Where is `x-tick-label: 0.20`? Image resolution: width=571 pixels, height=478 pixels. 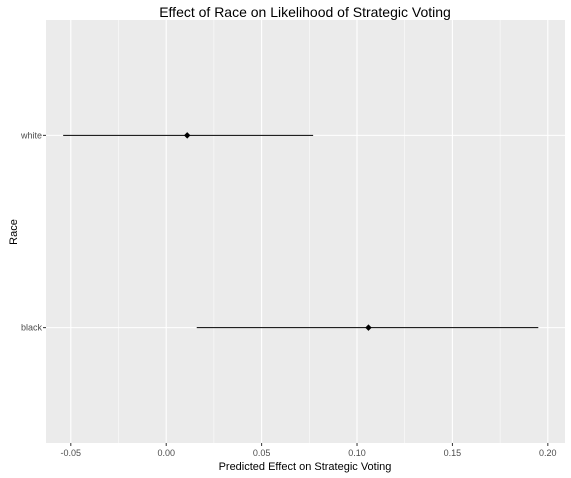
x-tick-label: 0.20 is located at coordinates (548, 453).